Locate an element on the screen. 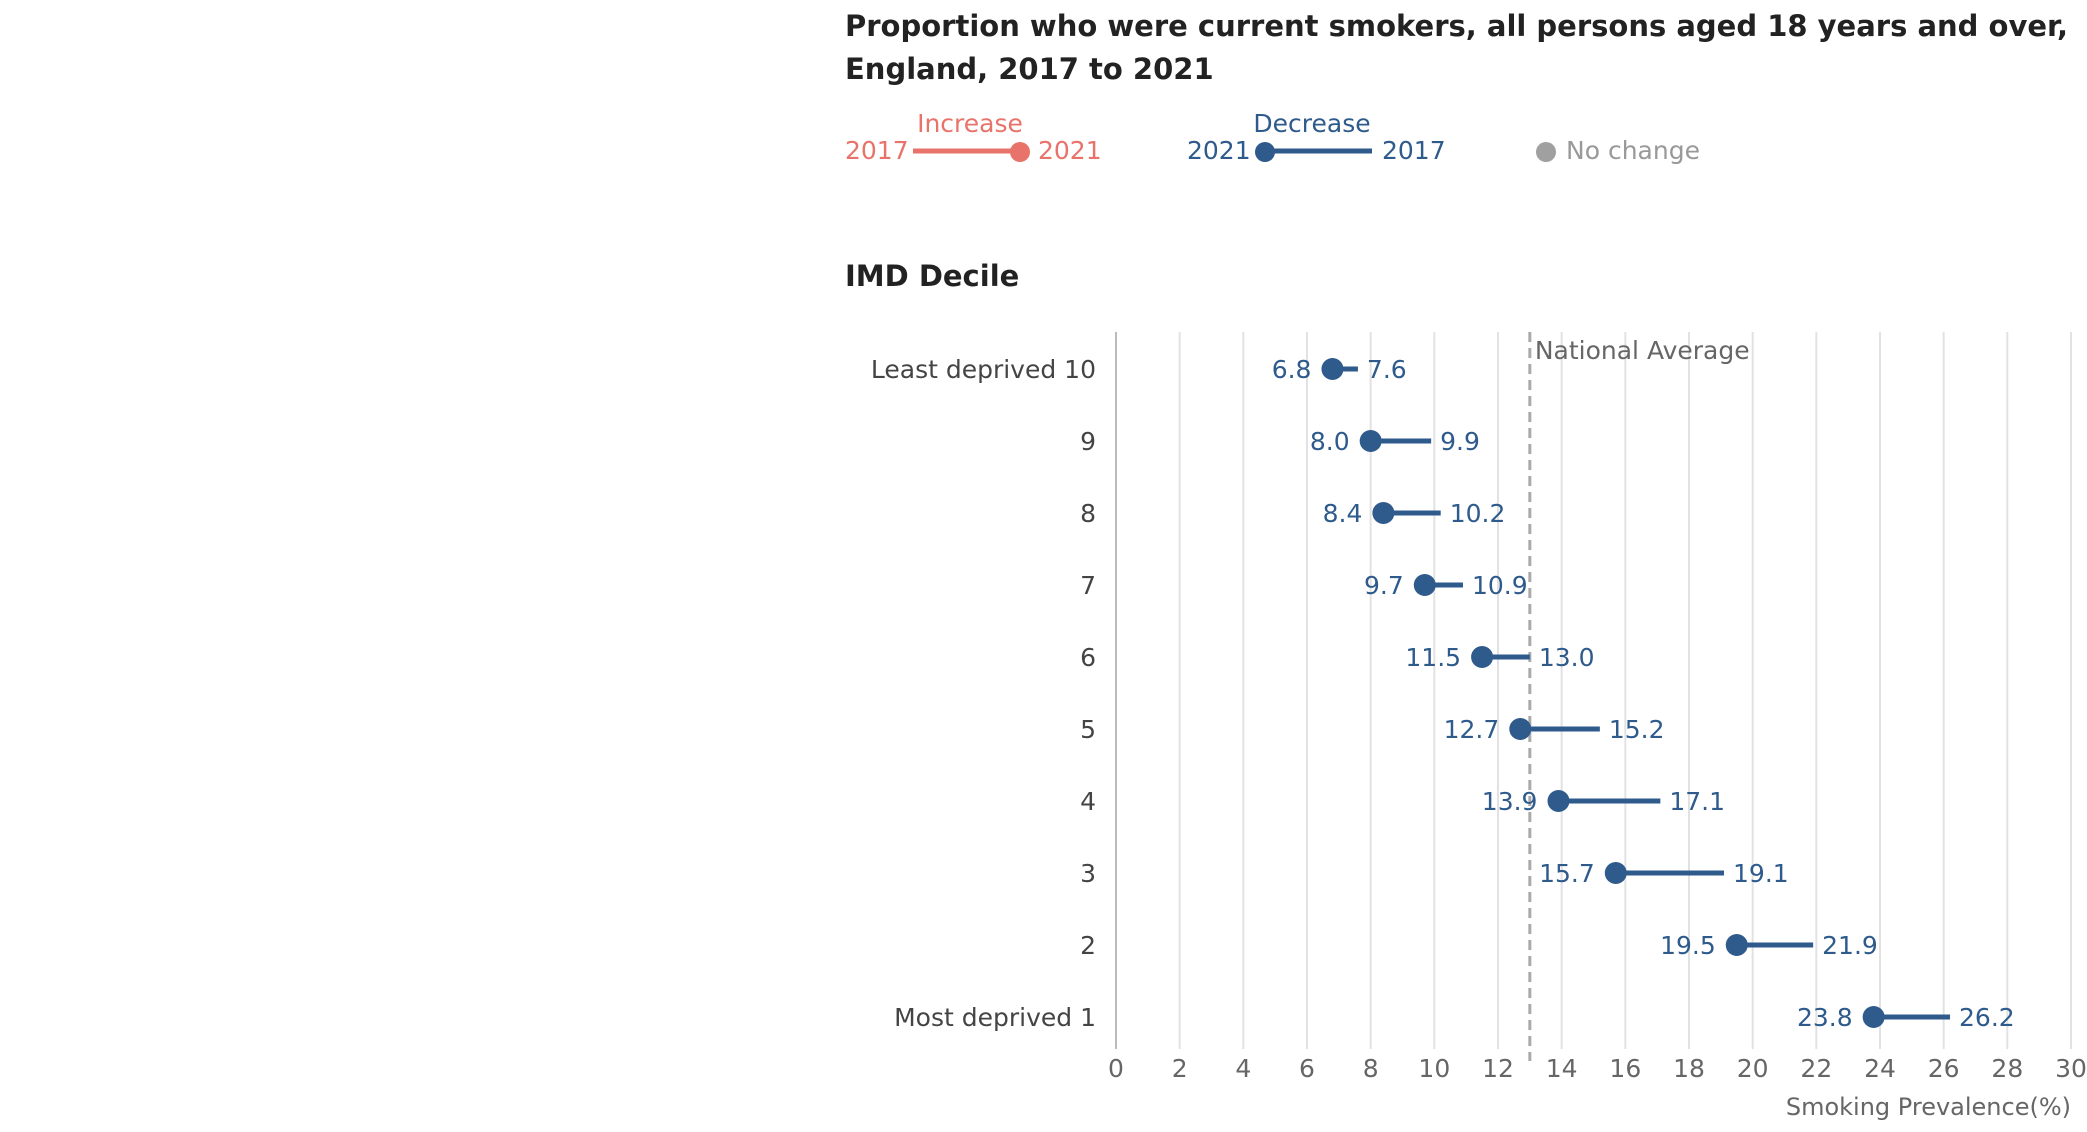  legend-increase-dot is located at coordinates (1020, 152).